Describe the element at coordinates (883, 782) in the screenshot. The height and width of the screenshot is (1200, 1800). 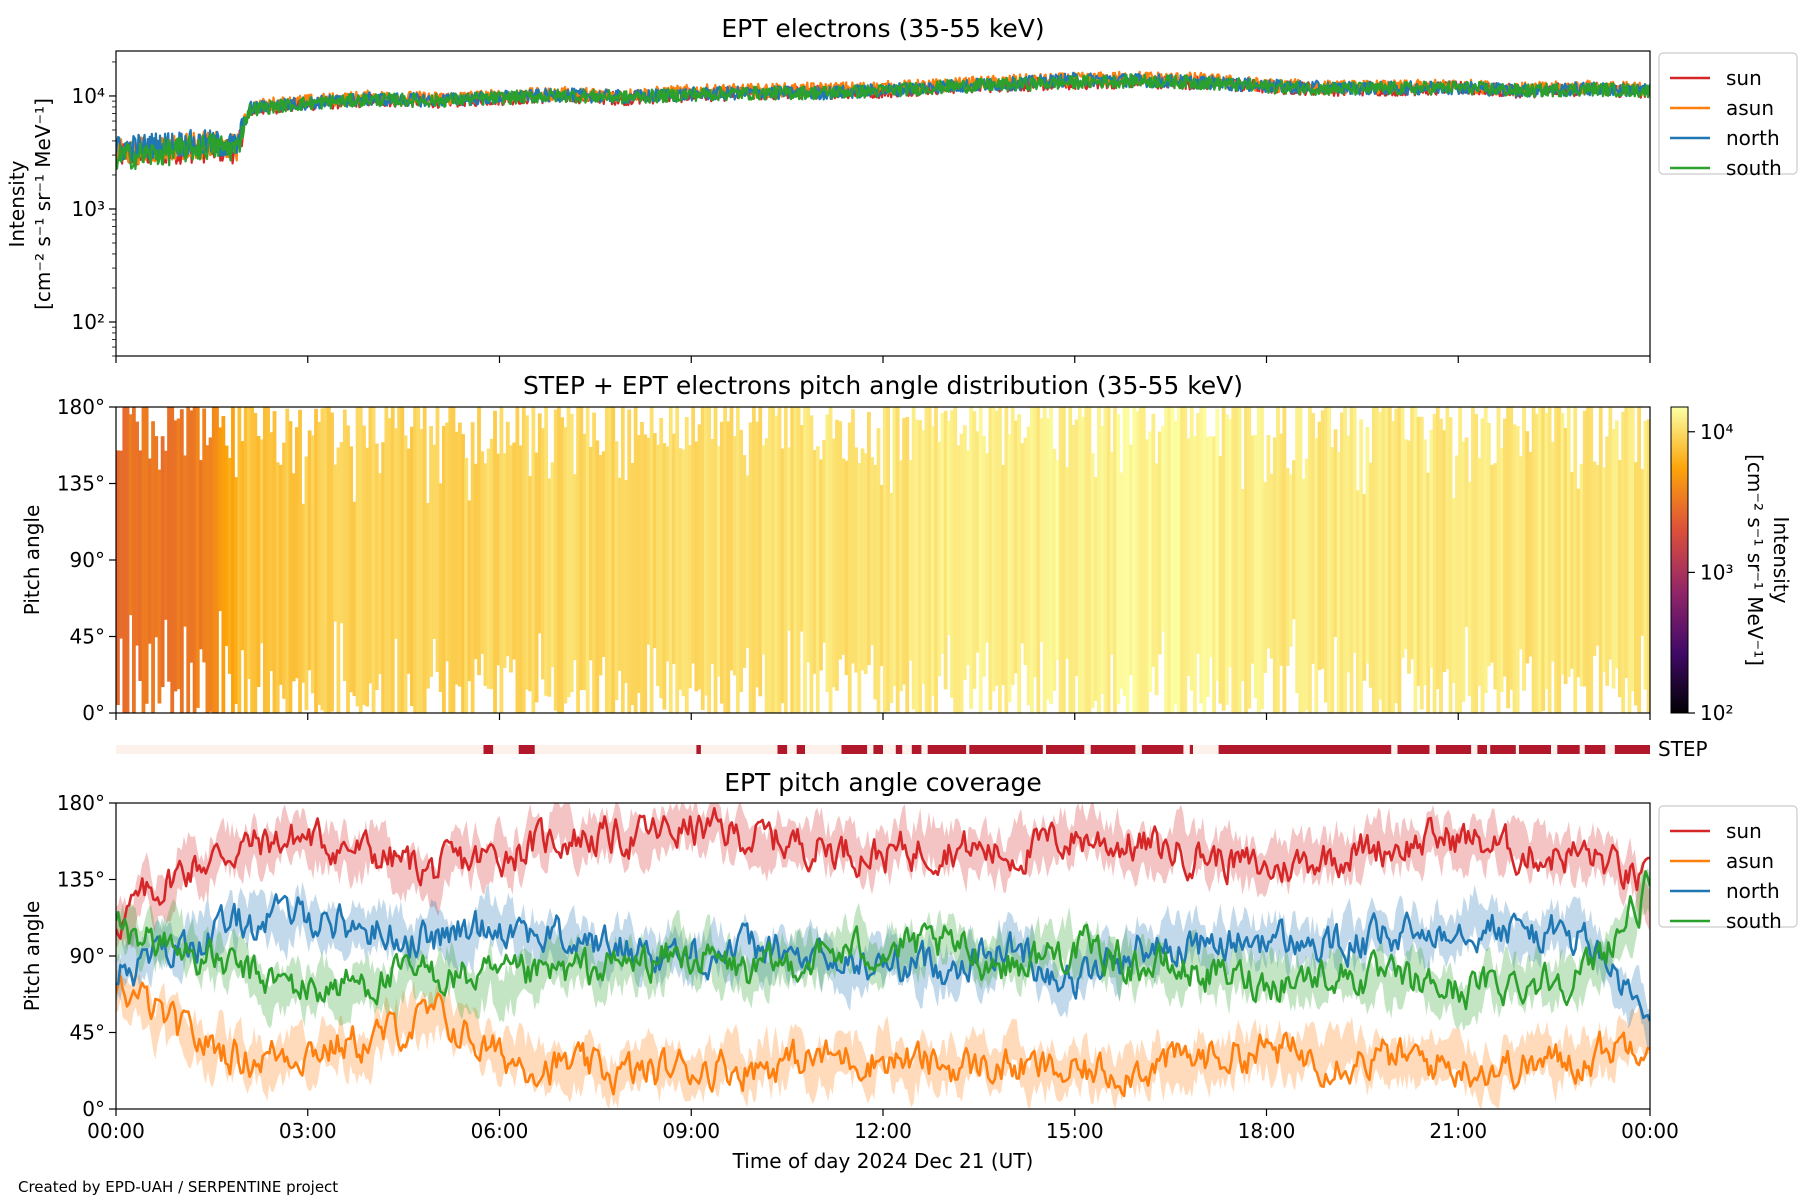
I see `coverage-title: EPT pitch angle coverage` at that location.